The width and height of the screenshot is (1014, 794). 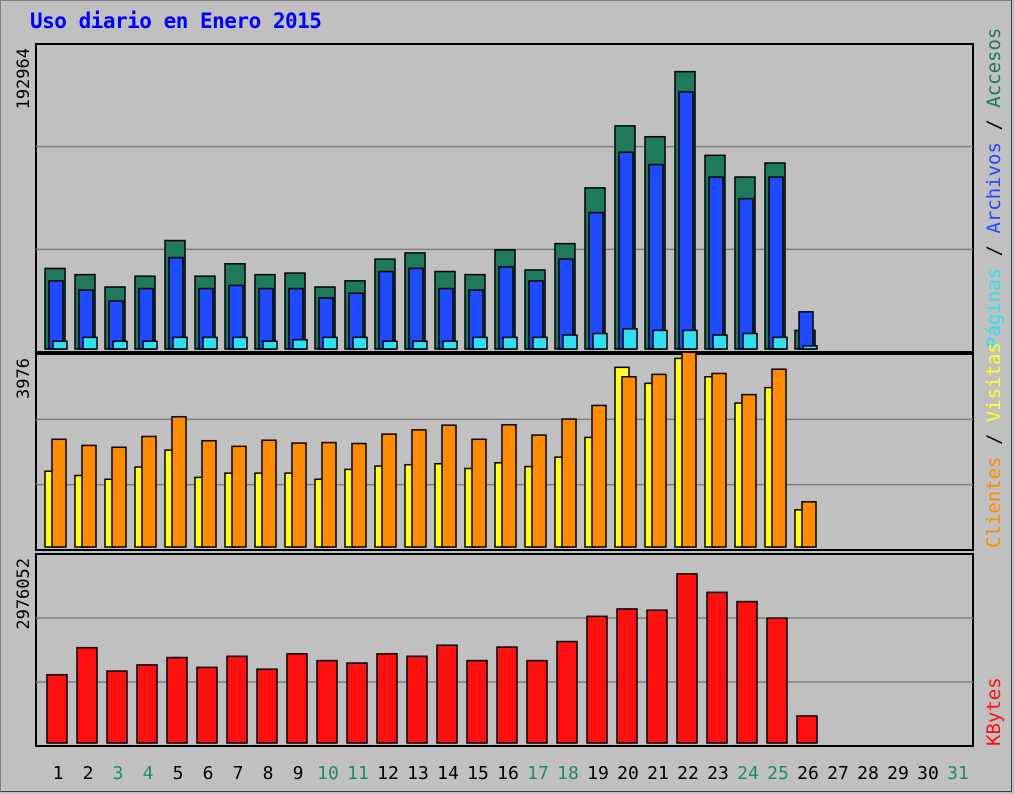 What do you see at coordinates (118, 773) in the screenshot?
I see `x-tick-label-3: 3` at bounding box center [118, 773].